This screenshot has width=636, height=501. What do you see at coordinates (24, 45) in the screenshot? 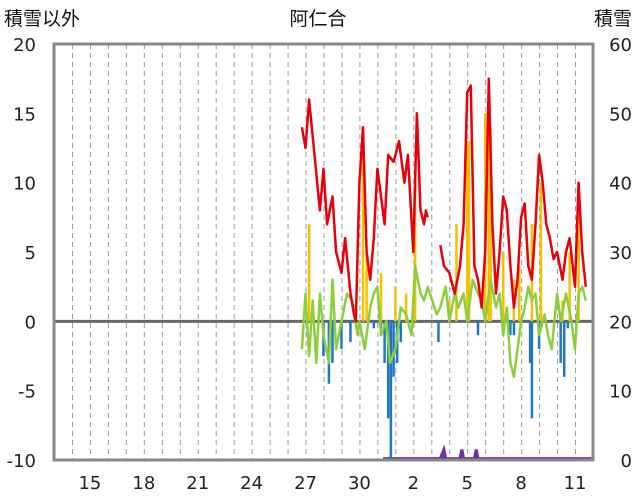
I see `left-y-tick-label: 20` at bounding box center [24, 45].